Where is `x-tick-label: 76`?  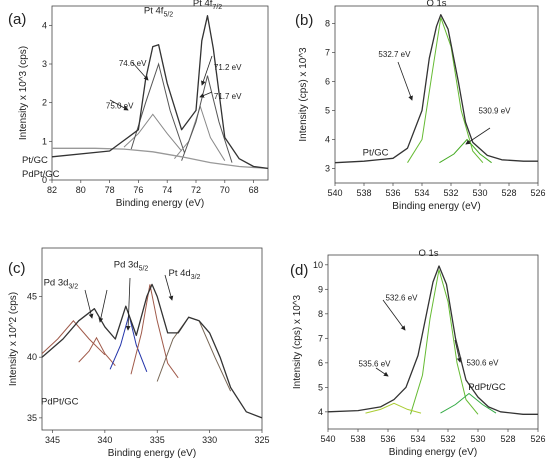 x-tick-label: 76 is located at coordinates (138, 190).